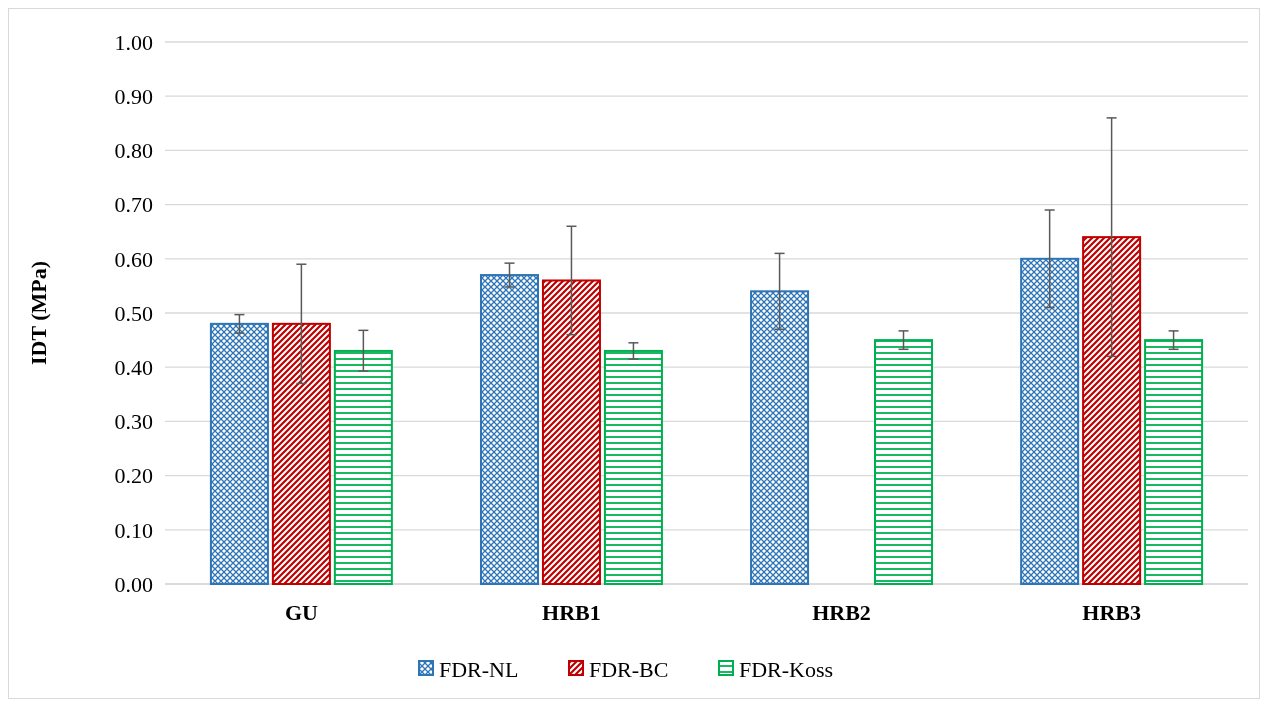 The height and width of the screenshot is (707, 1268). What do you see at coordinates (301, 612) in the screenshot?
I see `x-tick-label: GU` at bounding box center [301, 612].